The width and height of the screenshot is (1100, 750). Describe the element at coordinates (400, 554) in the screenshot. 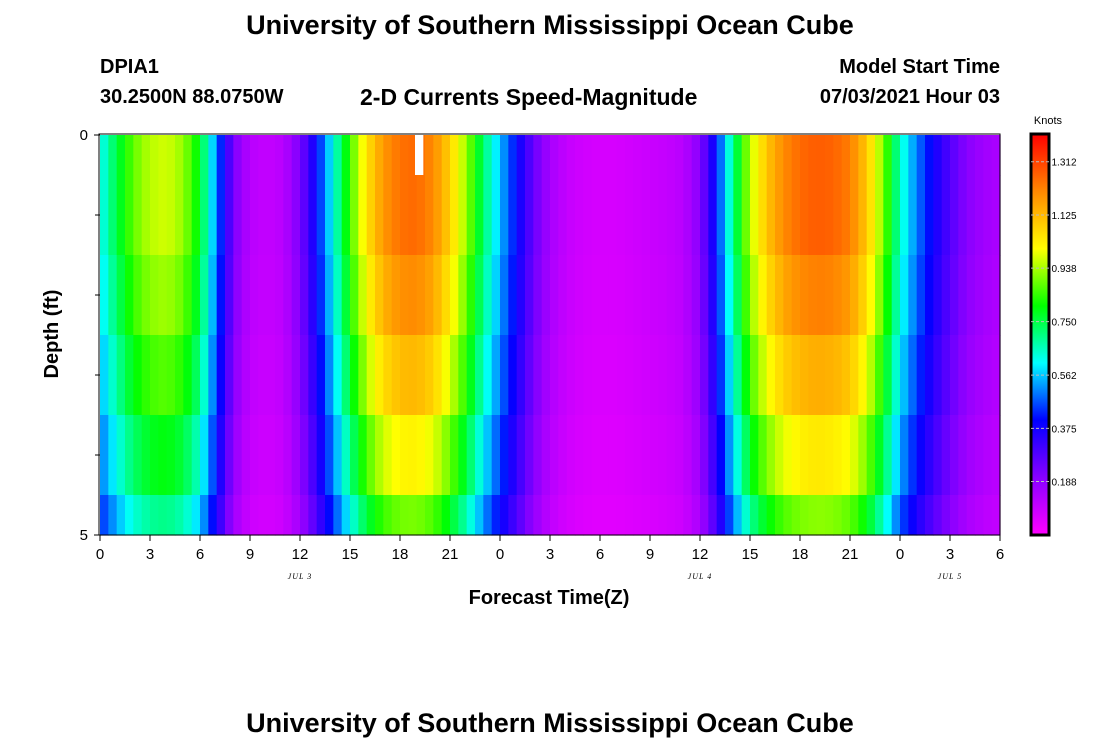

I see `x-tick-label: 18` at that location.